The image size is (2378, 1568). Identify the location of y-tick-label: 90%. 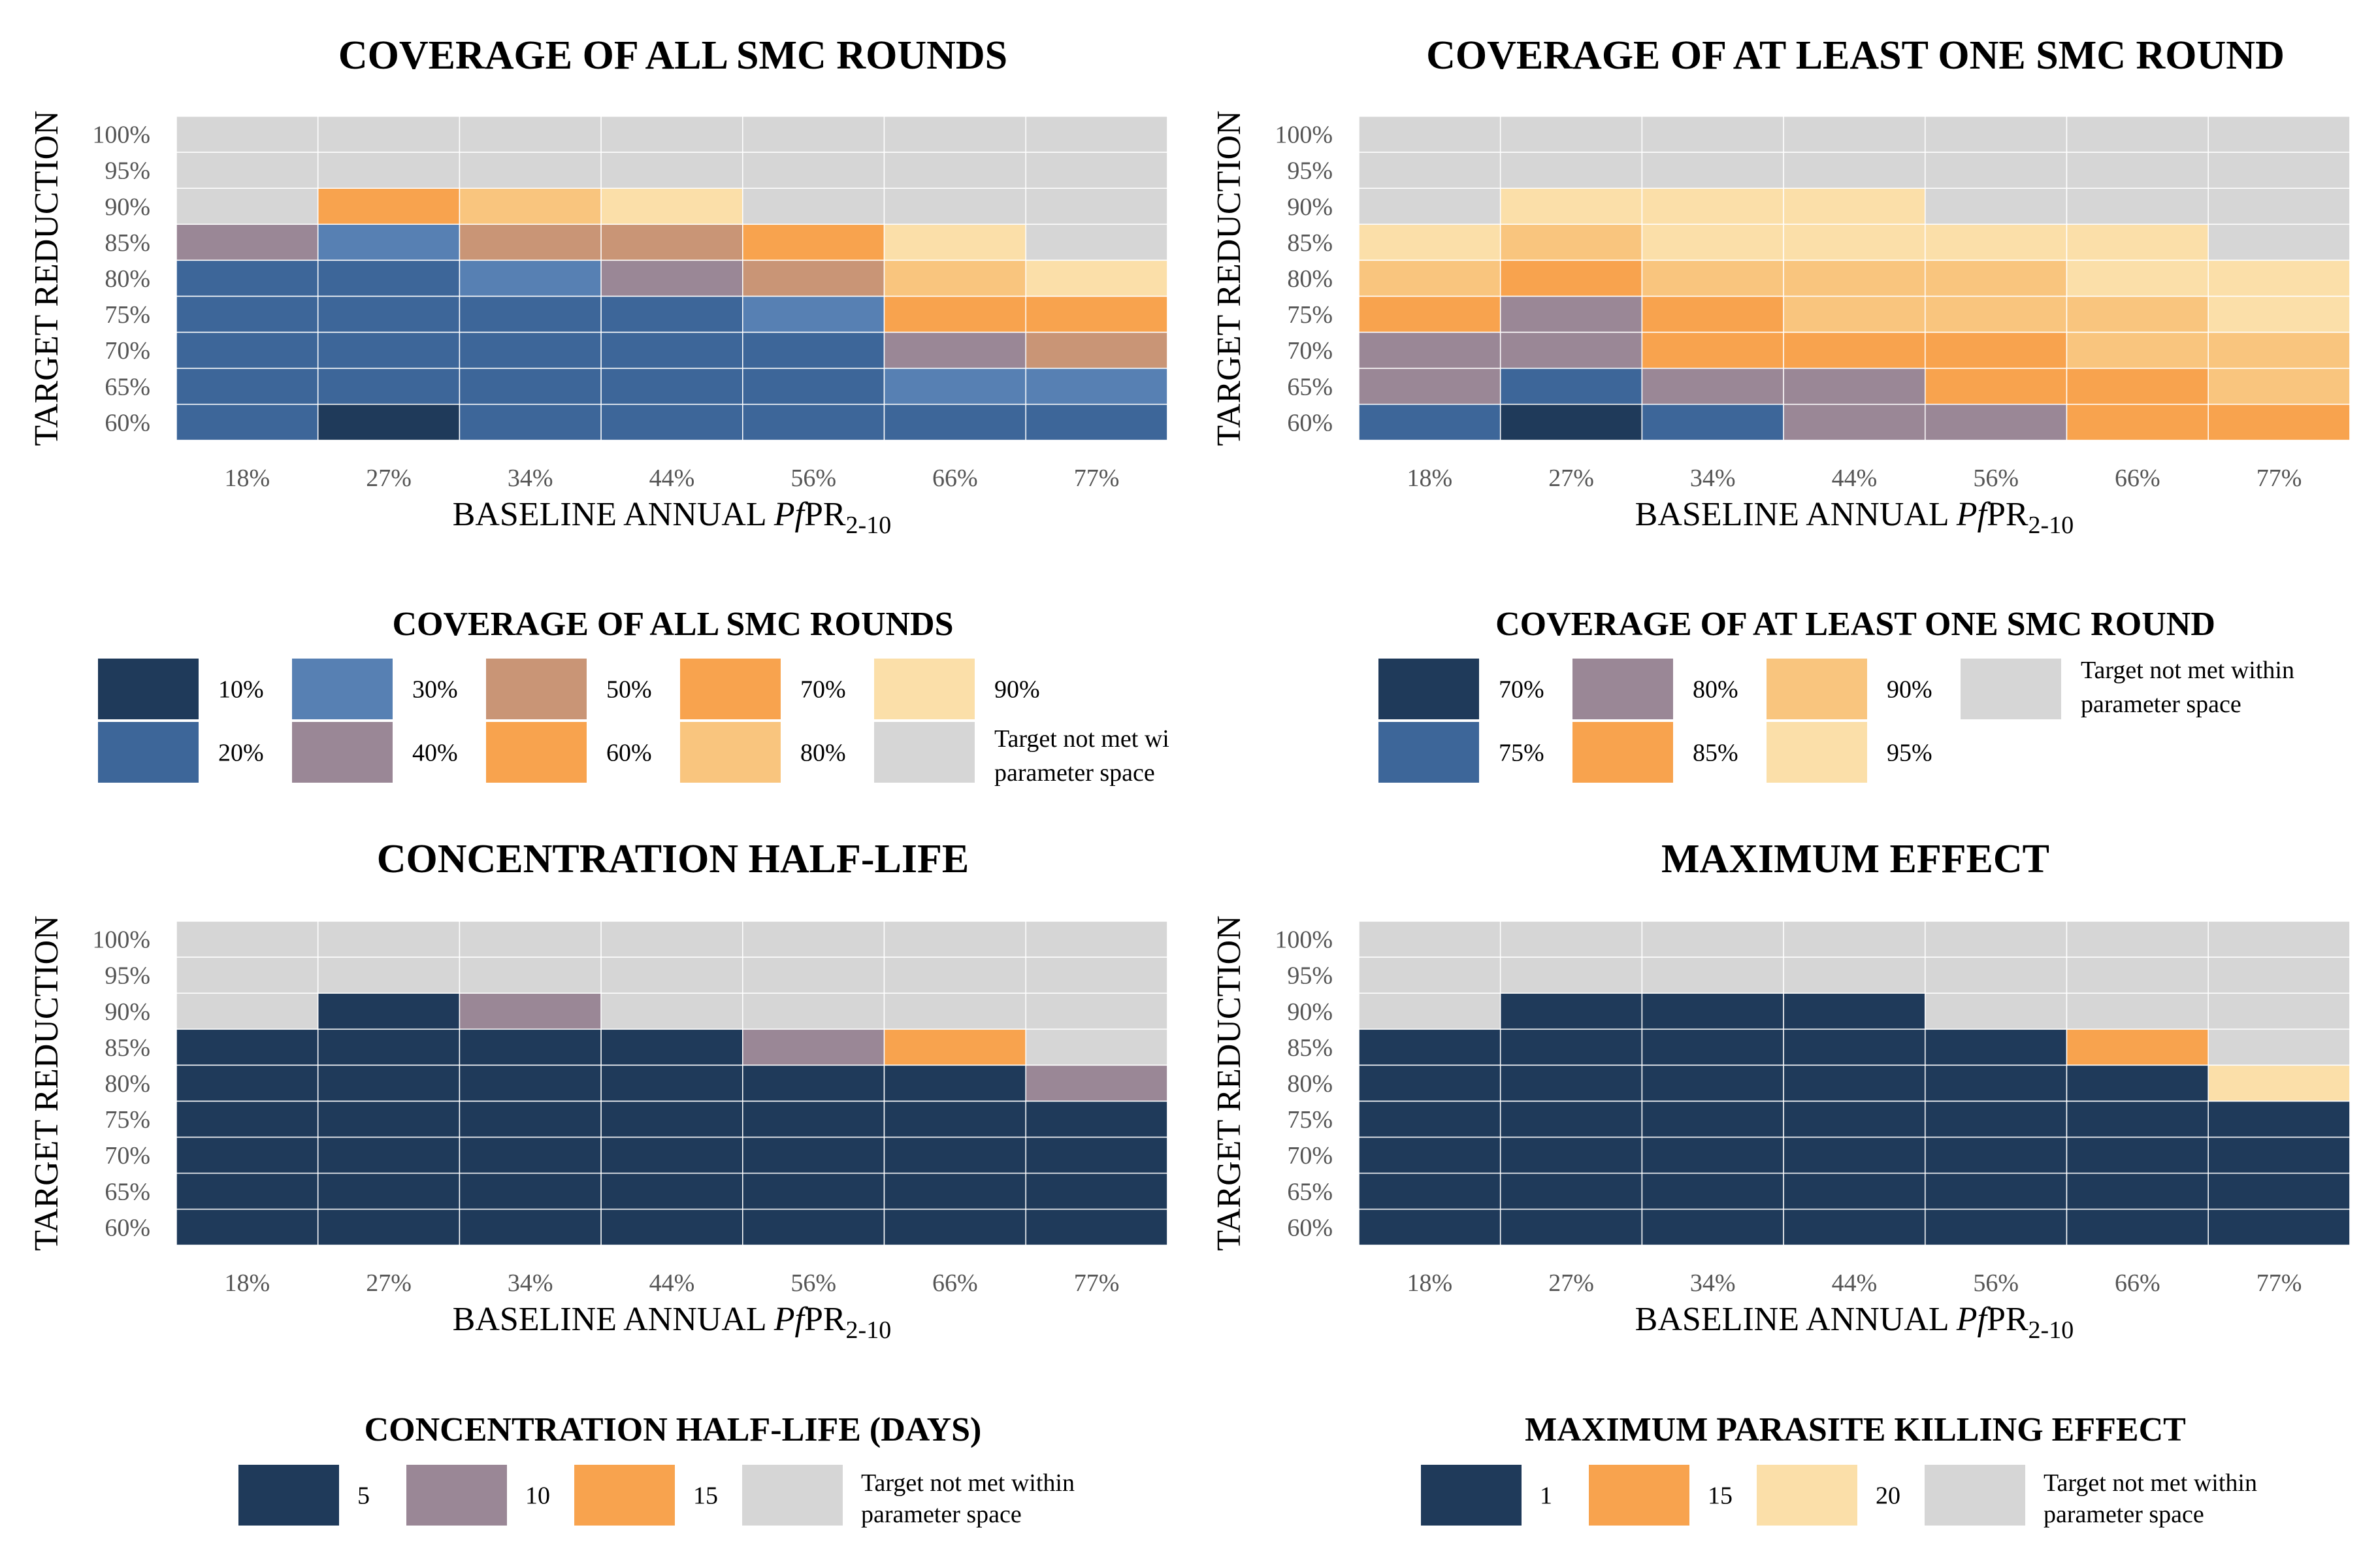
(127, 1012).